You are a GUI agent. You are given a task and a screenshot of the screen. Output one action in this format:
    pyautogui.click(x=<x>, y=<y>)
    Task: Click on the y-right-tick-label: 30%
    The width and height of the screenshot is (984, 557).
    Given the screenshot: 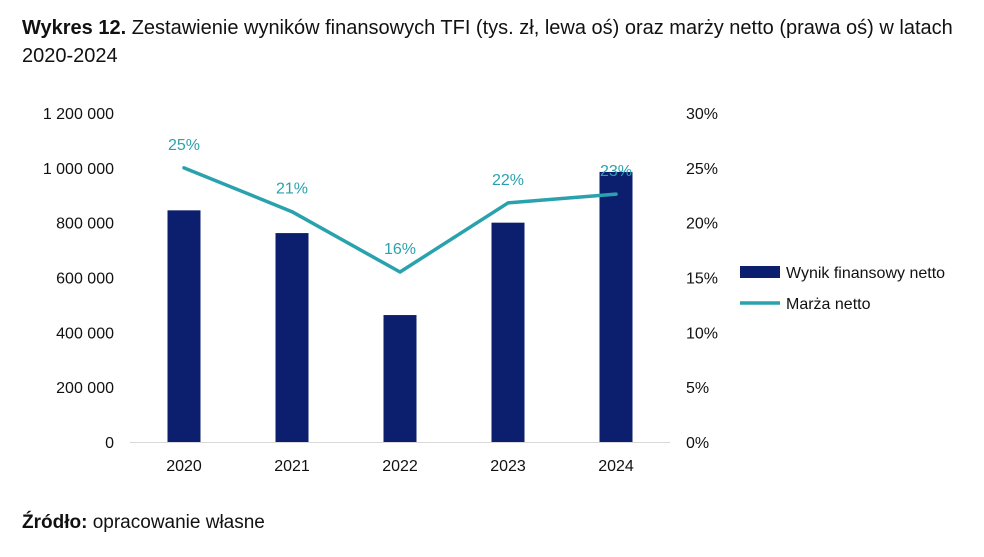 What is the action you would take?
    pyautogui.click(x=702, y=114)
    